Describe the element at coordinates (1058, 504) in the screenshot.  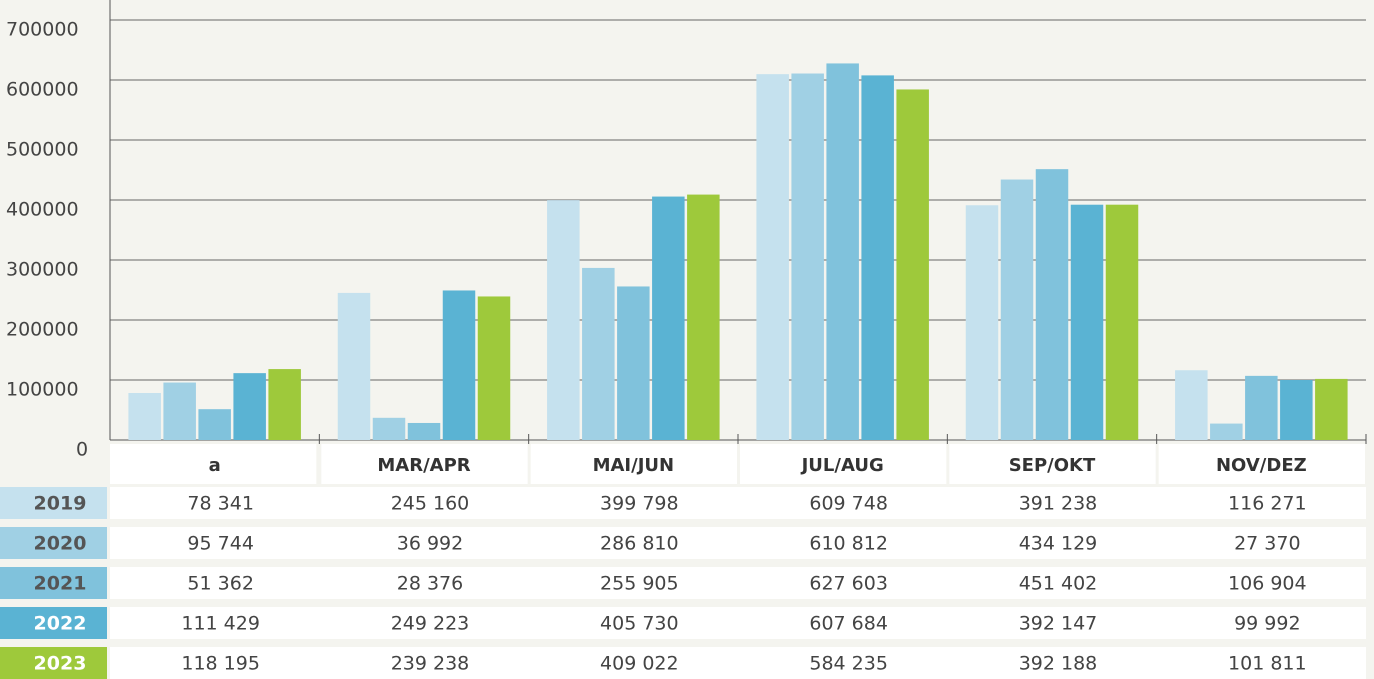
I see `table-value: 391 238` at that location.